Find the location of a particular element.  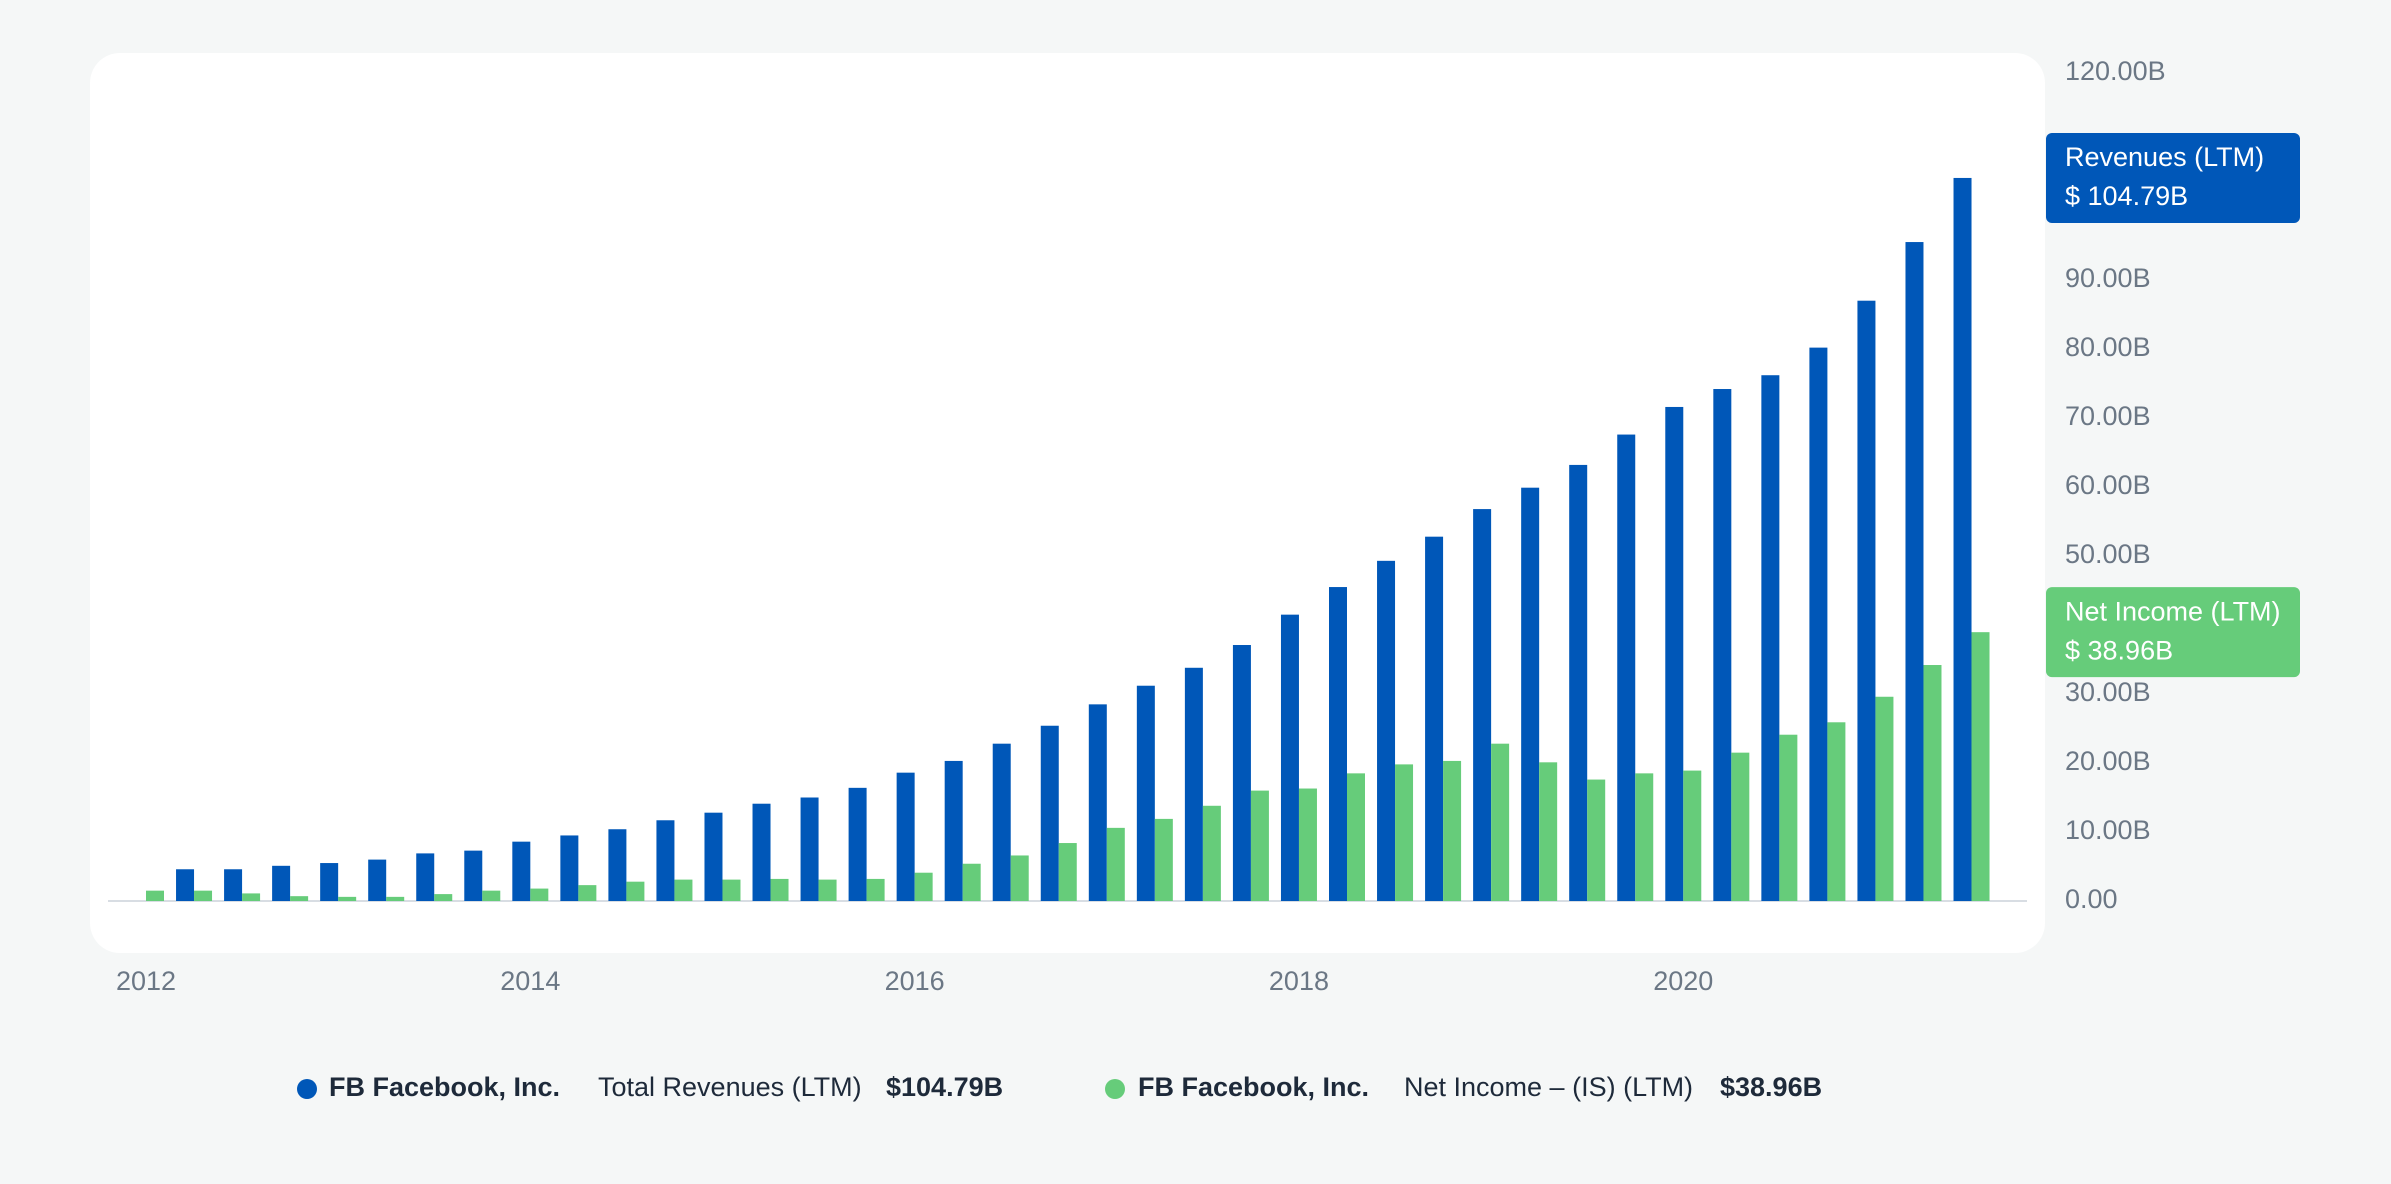

y-tick-label: 10.00B is located at coordinates (2108, 830).